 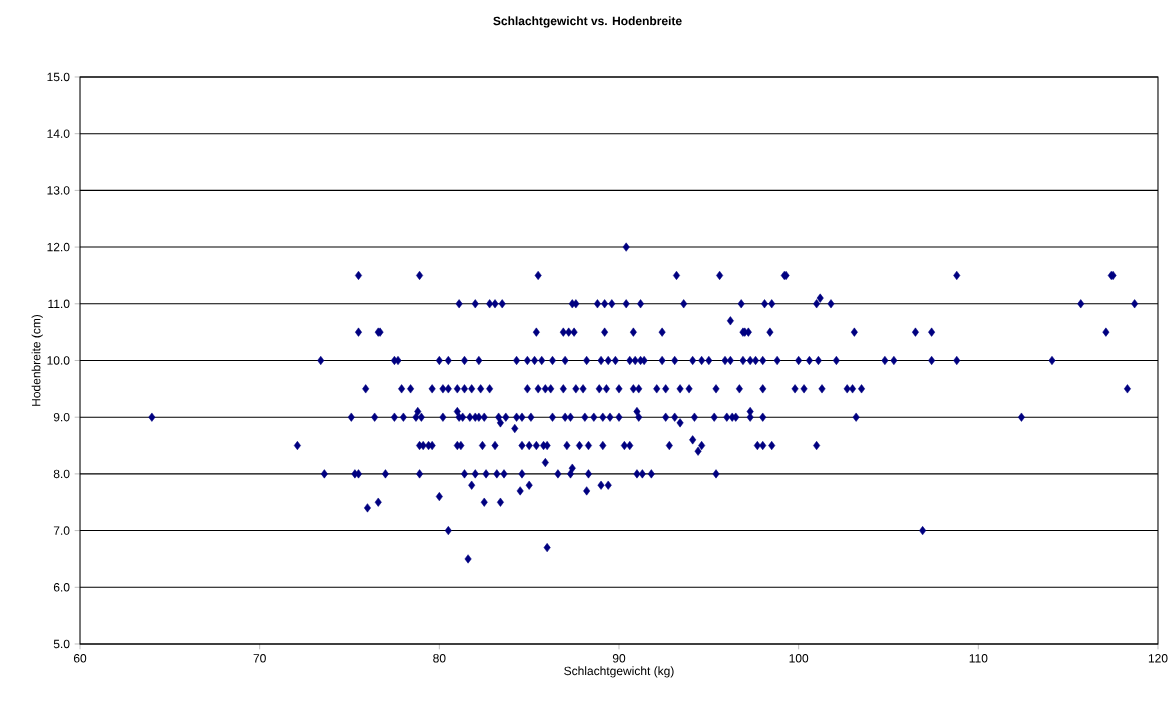 I want to click on y-tick-label: 11.0, so click(x=59, y=304).